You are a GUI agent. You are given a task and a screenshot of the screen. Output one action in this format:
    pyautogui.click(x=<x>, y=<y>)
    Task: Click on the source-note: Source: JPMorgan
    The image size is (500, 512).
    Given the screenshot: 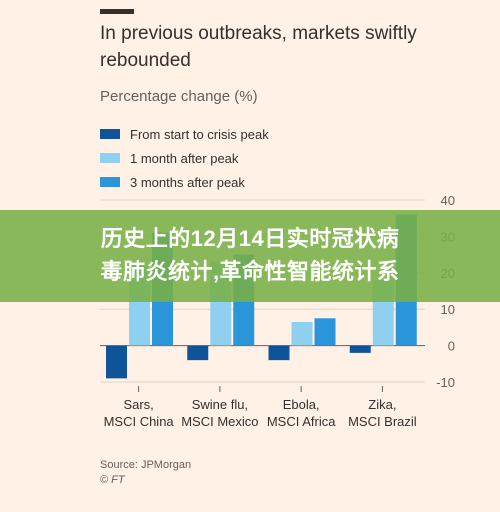 What is the action you would take?
    pyautogui.click(x=146, y=465)
    